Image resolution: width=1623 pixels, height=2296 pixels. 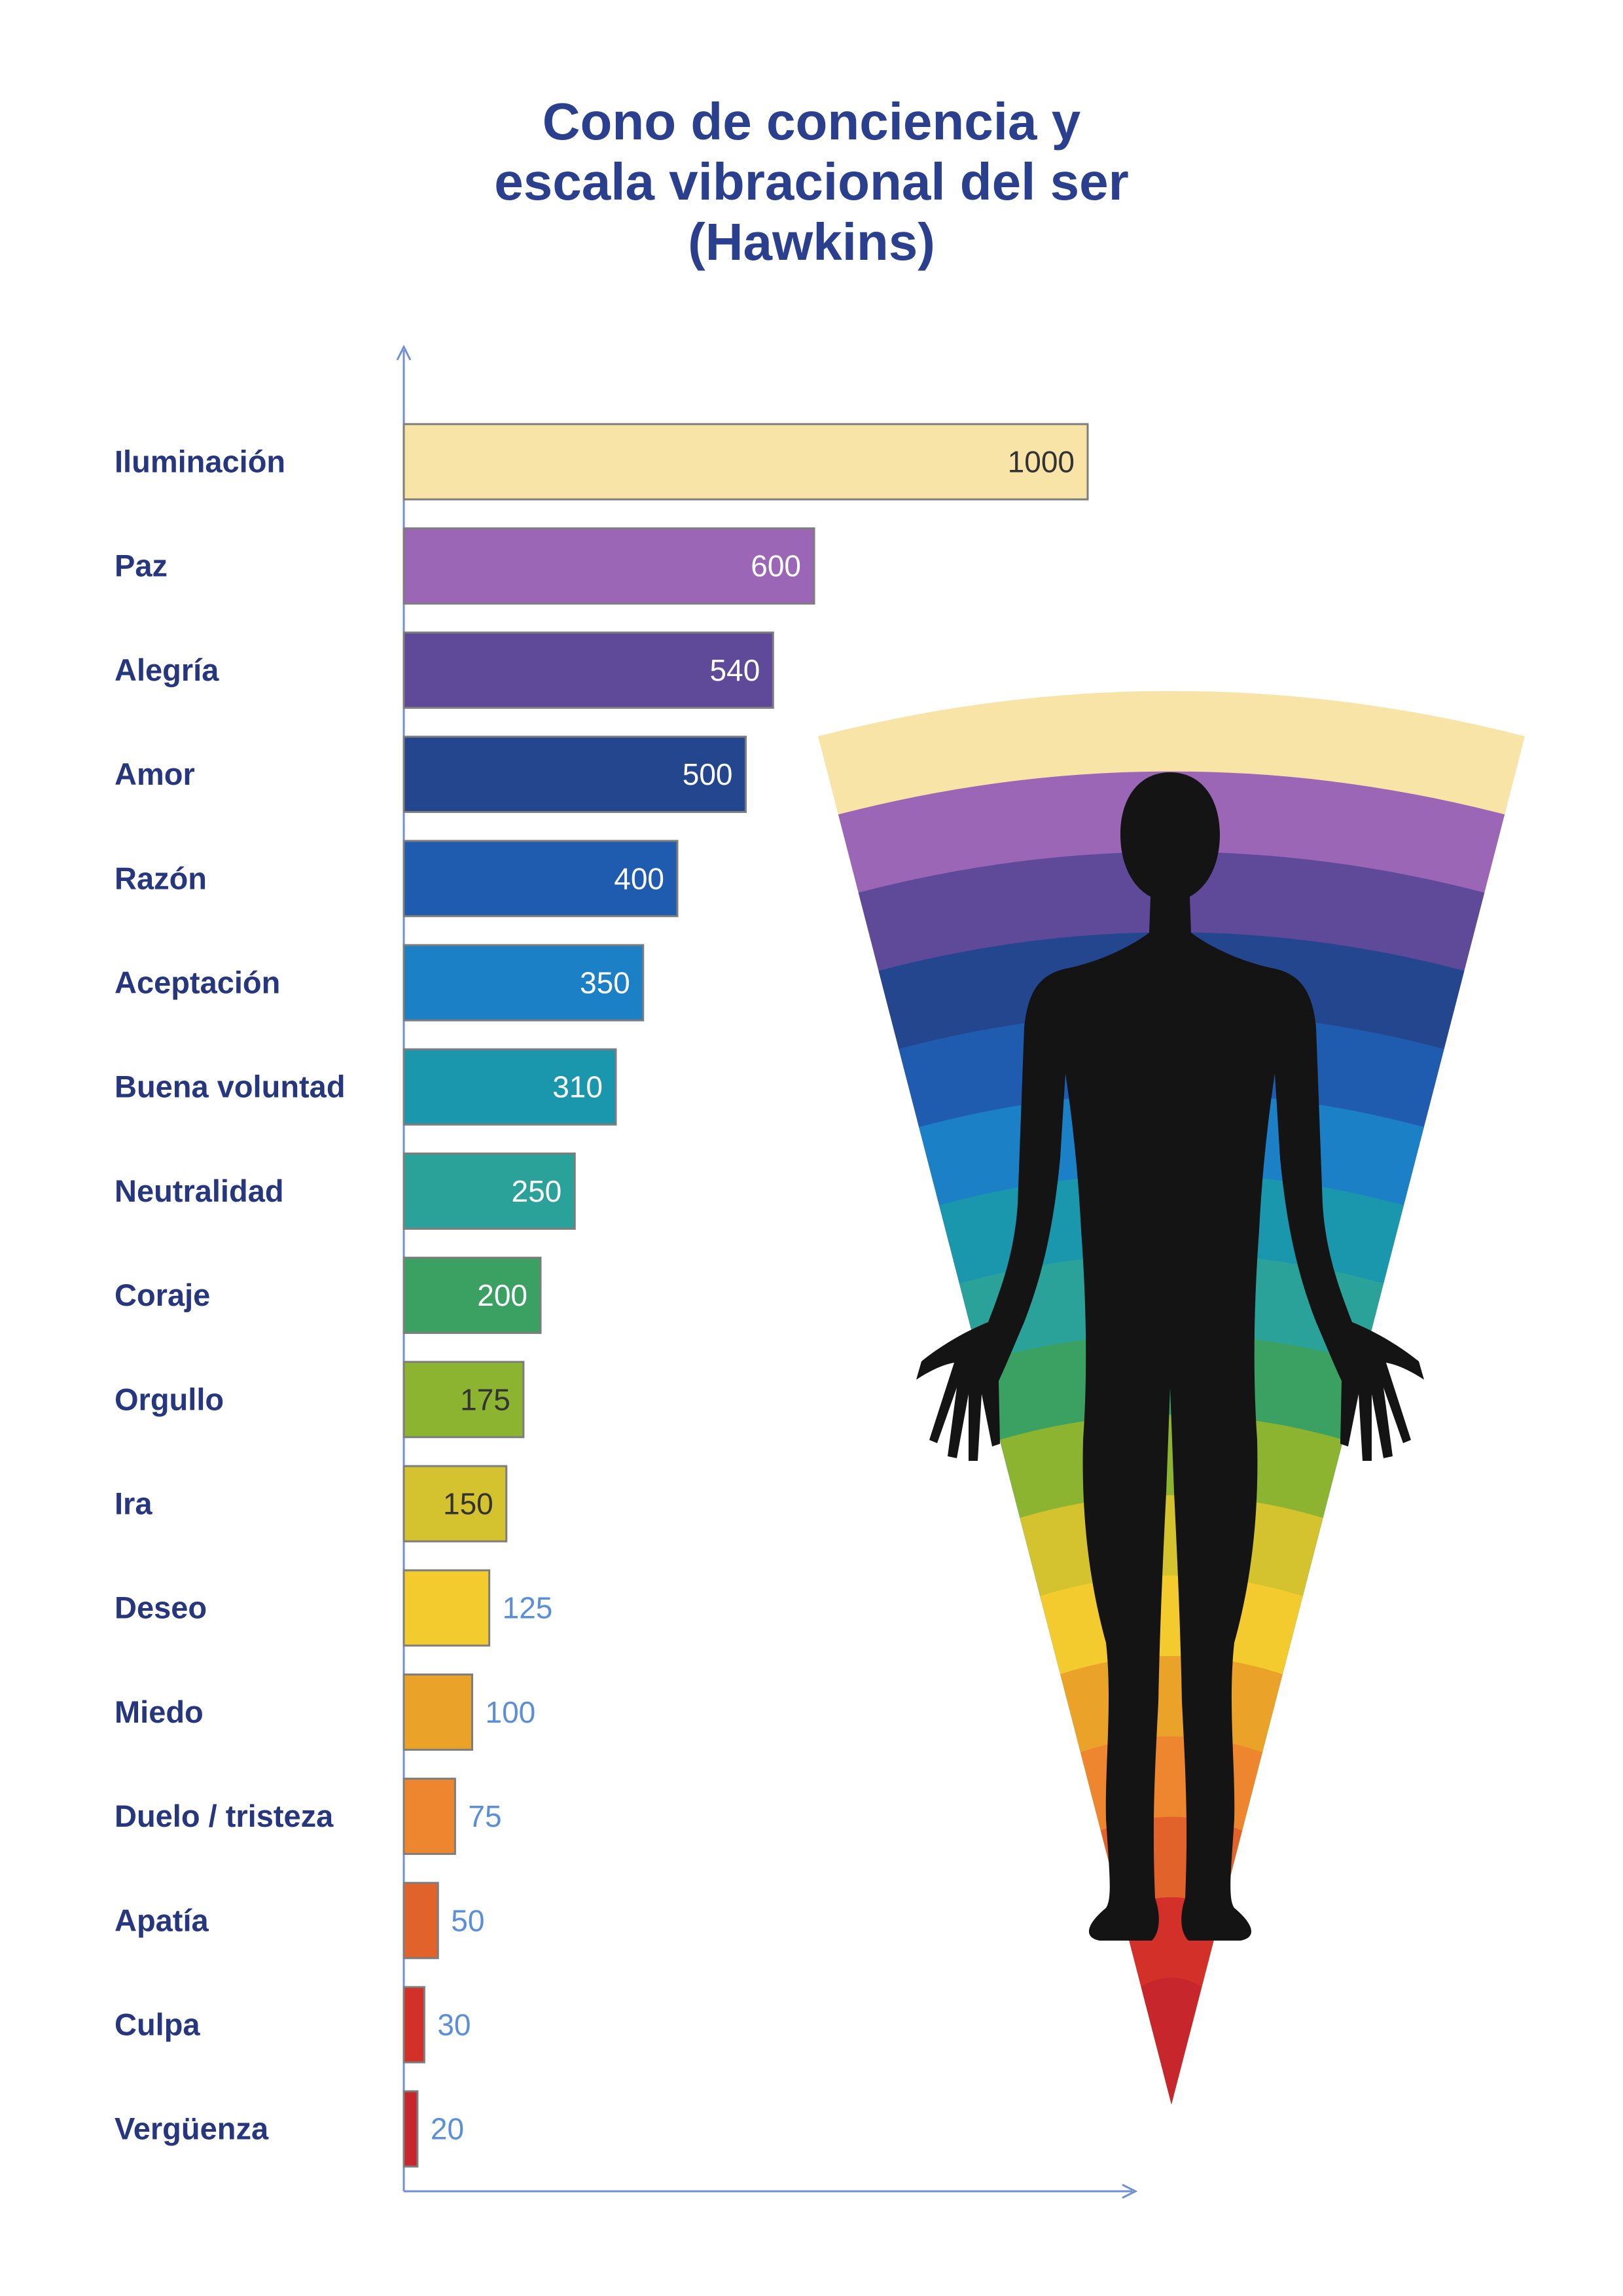 What do you see at coordinates (197, 982) in the screenshot?
I see `category-label: Aceptación` at bounding box center [197, 982].